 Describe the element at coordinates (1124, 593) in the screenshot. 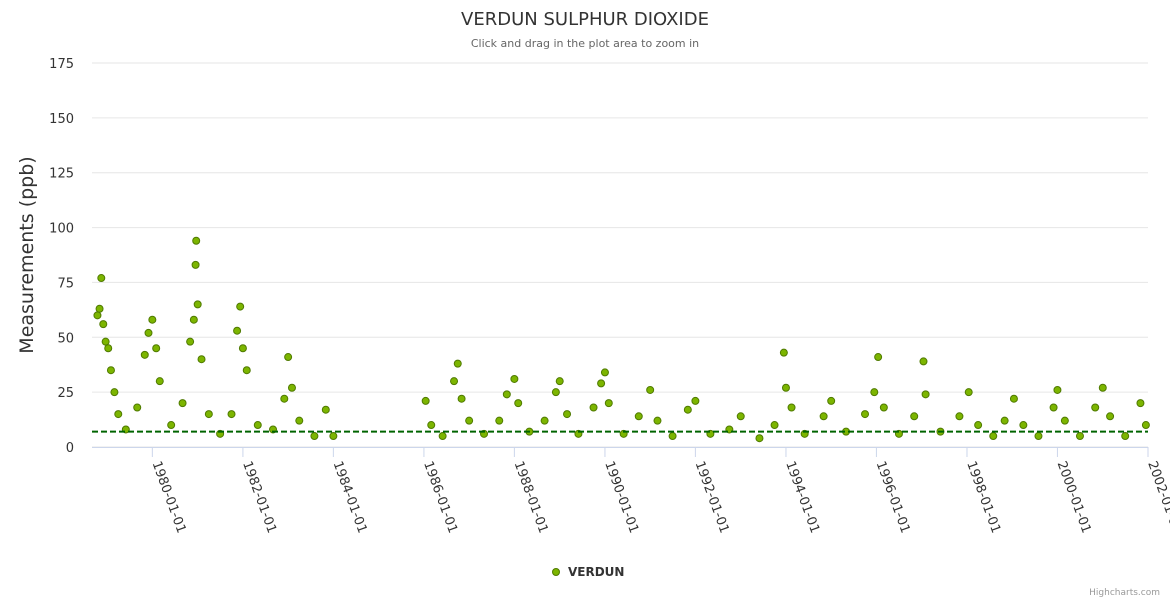

I see `credits-link: Highcharts.com` at that location.